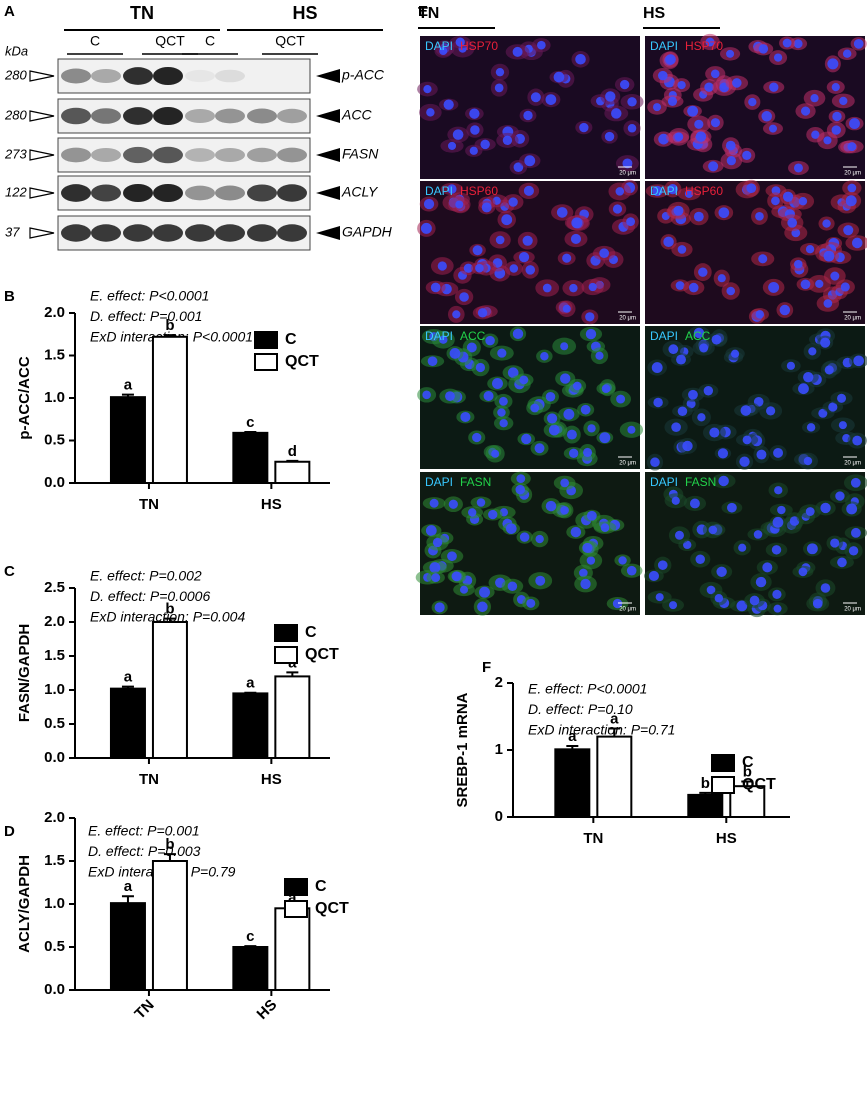 This screenshot has width=867, height=1108. Describe the element at coordinates (54, 817) in the screenshot. I see `y-tick-label: 2.0` at that location.